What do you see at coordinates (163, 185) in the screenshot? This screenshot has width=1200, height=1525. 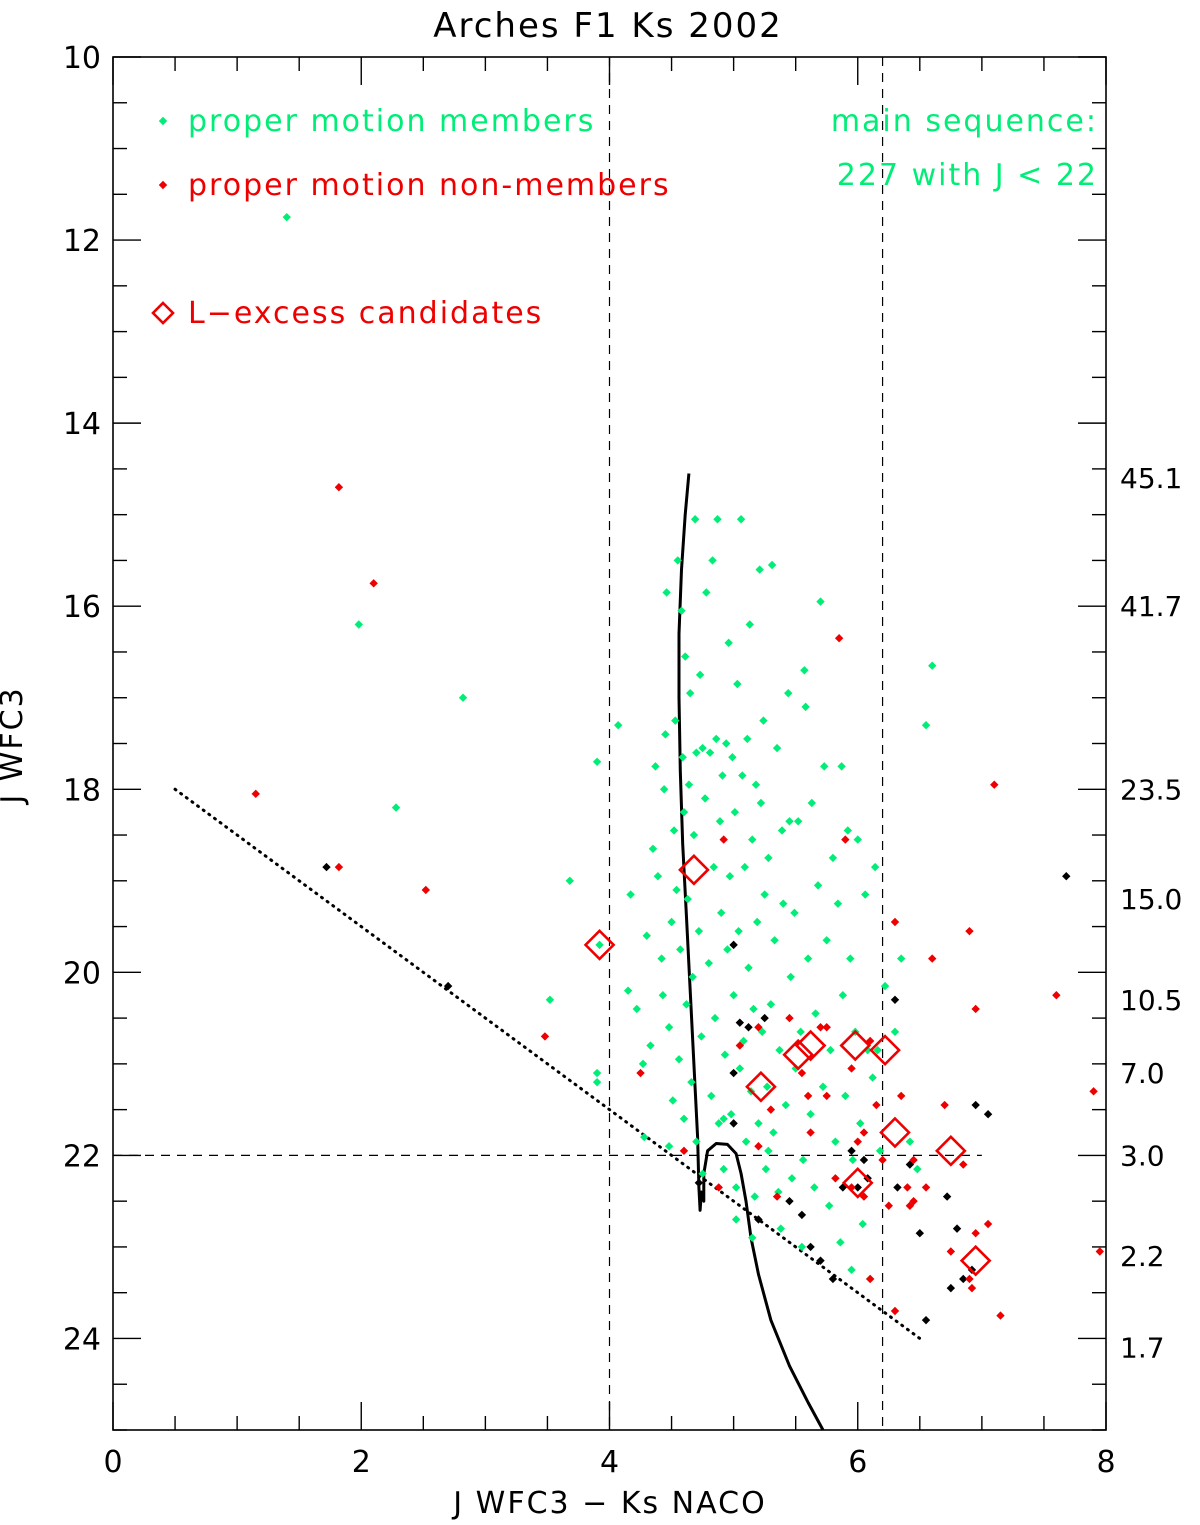 I see `legend-diamond-icon` at bounding box center [163, 185].